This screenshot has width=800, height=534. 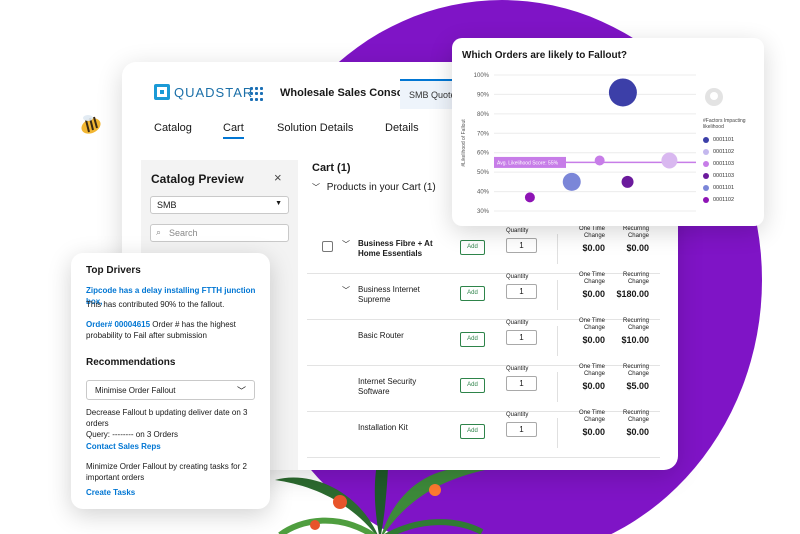 What do you see at coordinates (159, 232) in the screenshot?
I see `search-icon: ⌕` at bounding box center [159, 232].